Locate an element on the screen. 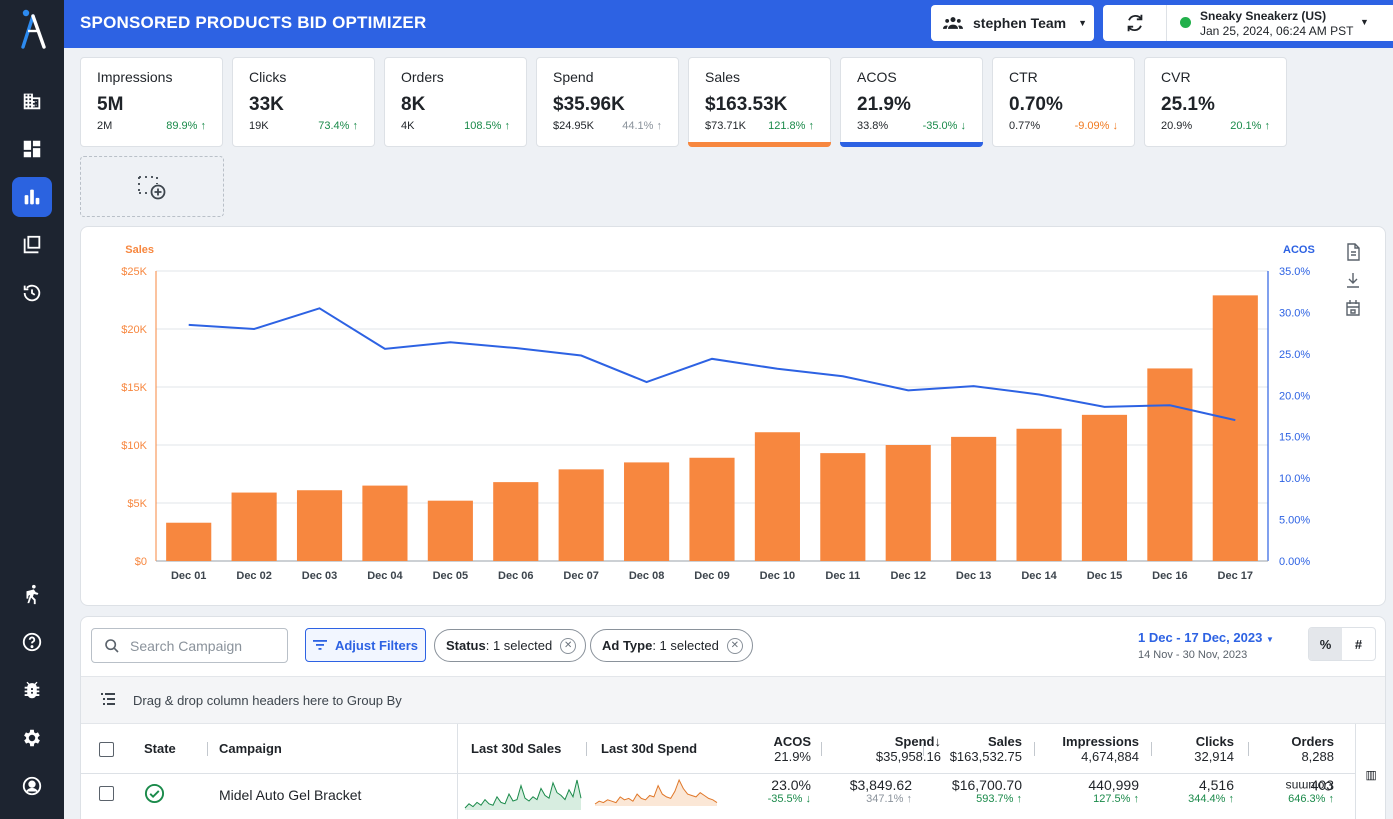 This screenshot has height=819, width=1393. column-header-last30-sales: Last 30d Sales is located at coordinates (516, 748).